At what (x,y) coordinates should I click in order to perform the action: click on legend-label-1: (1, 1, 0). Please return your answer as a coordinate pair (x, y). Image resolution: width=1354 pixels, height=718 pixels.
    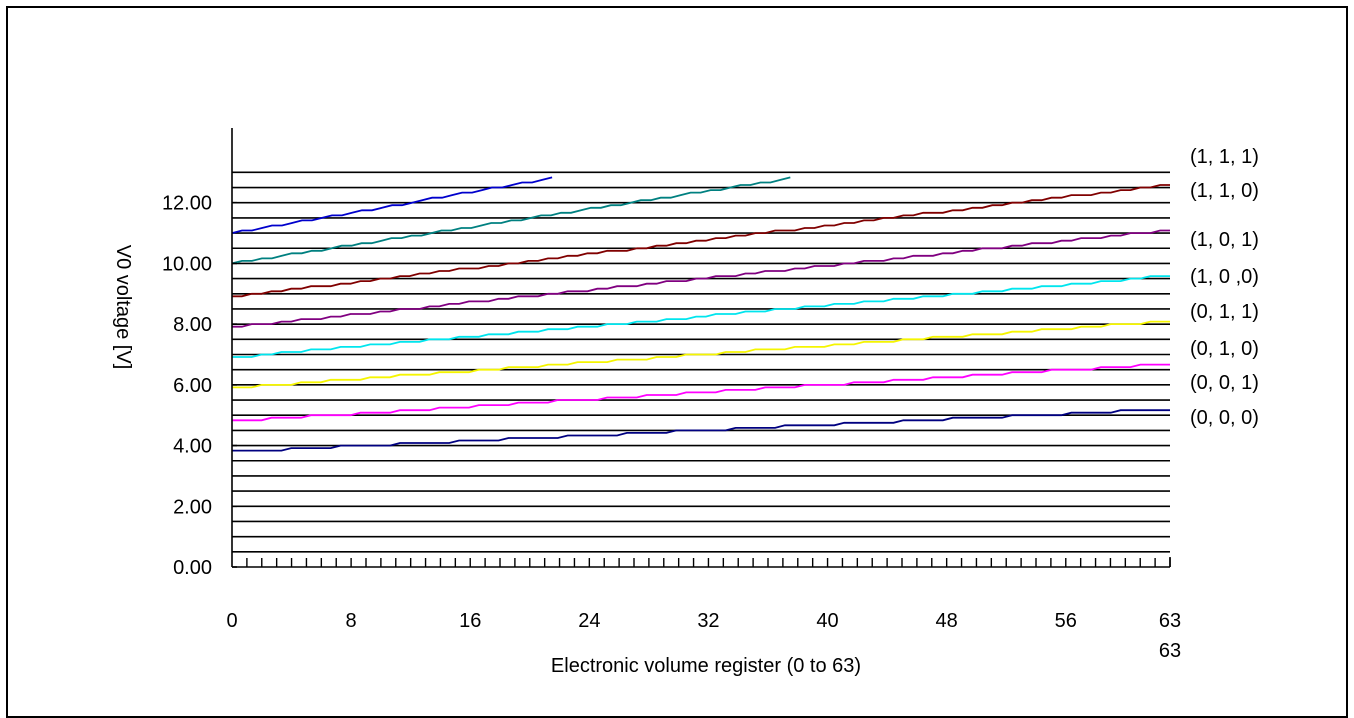
    Looking at the image, I should click on (1224, 191).